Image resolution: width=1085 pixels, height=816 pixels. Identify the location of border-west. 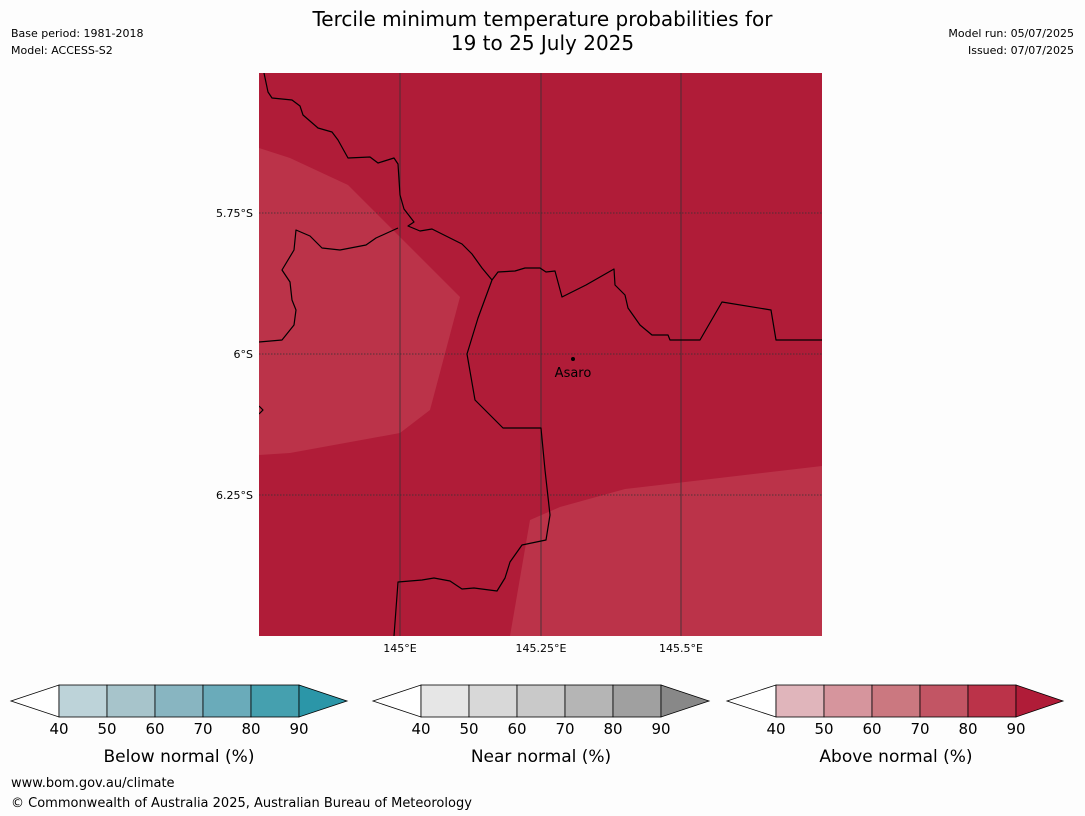
(329, 285).